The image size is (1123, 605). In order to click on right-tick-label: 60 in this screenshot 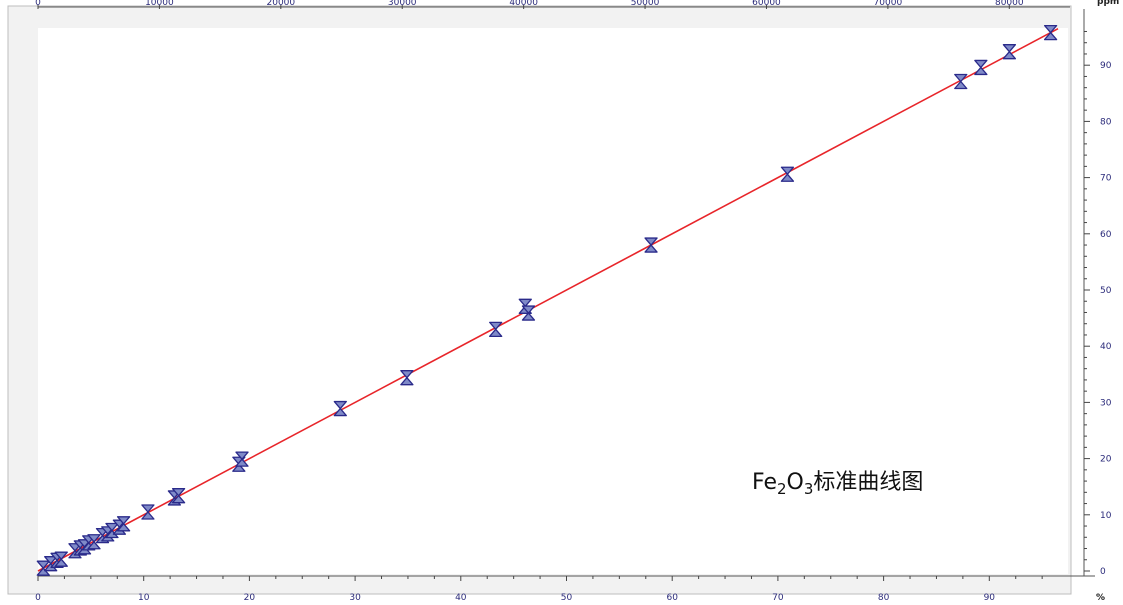, I will do `click(1106, 235)`.